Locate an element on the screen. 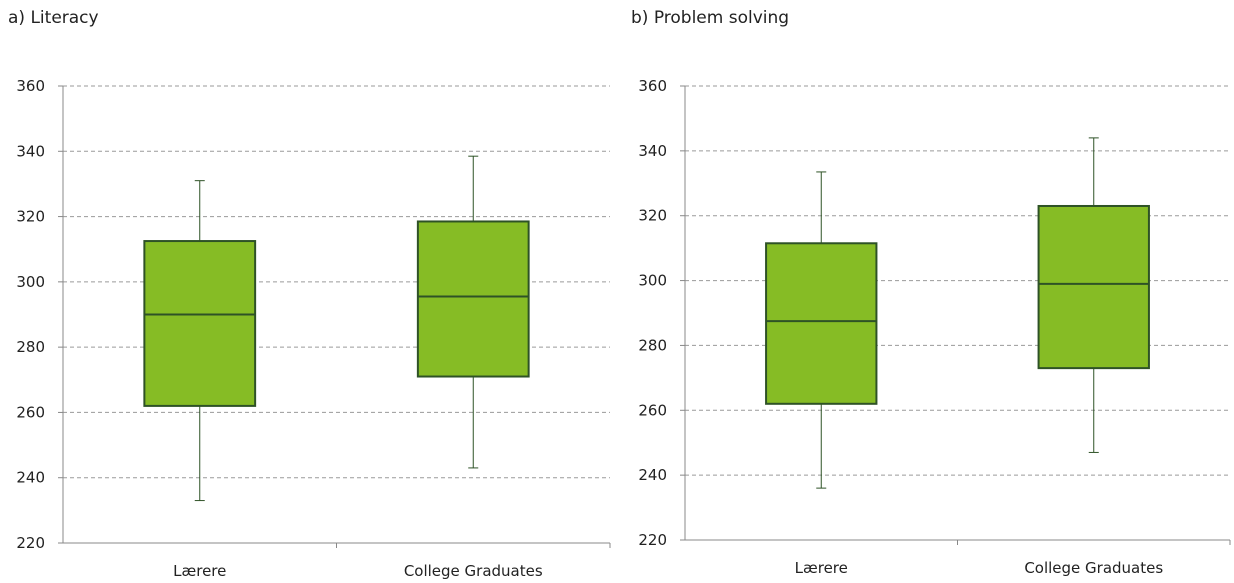 This screenshot has height=583, width=1234. literacy-y-tick-label: 340 is located at coordinates (30, 151).